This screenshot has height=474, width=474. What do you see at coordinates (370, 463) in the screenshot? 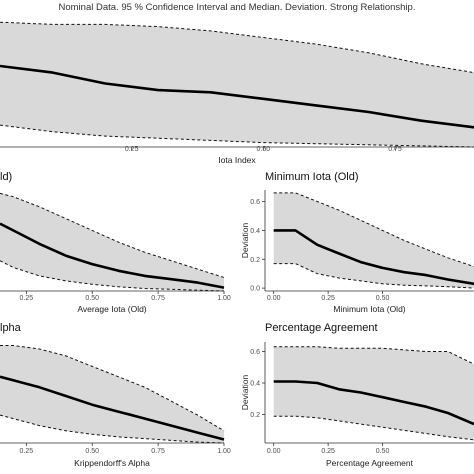
I see `x-axis-title: Percentage Agreement` at bounding box center [370, 463].